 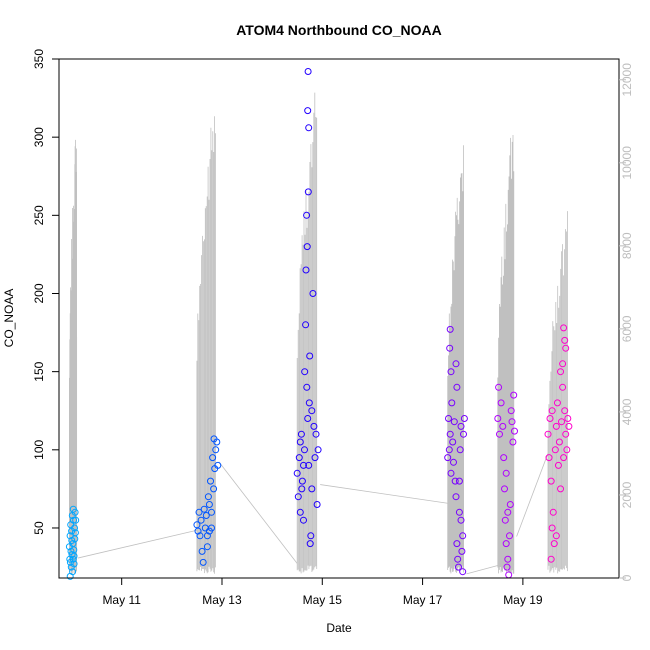 What do you see at coordinates (423, 600) in the screenshot?
I see `x-tick-label: May 17` at bounding box center [423, 600].